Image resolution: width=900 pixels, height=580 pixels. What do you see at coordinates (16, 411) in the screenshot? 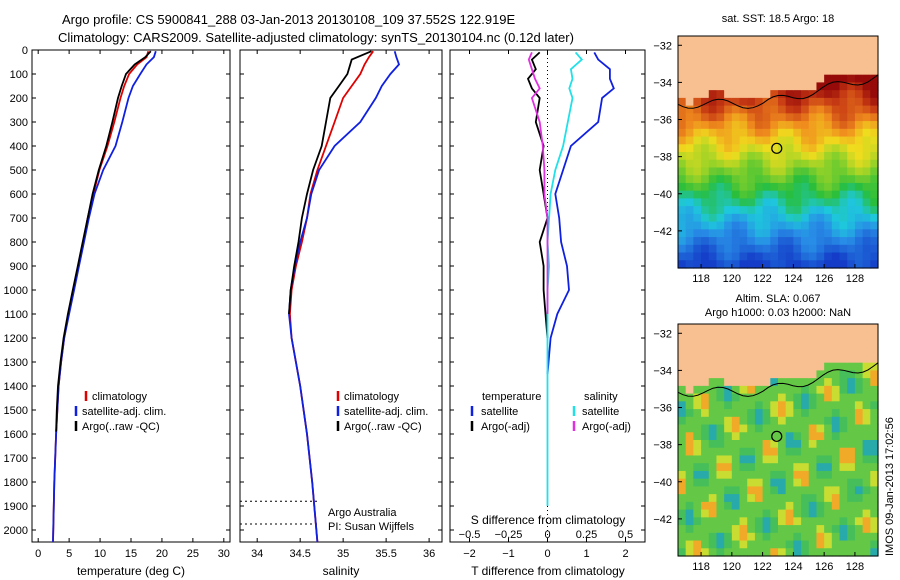
I see `y-tick-label: 1500` at bounding box center [16, 411].